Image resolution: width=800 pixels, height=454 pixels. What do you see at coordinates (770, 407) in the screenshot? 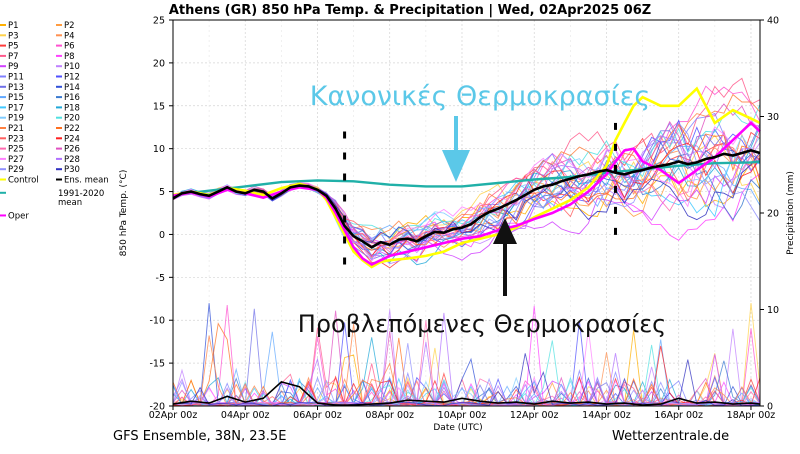
I see `y2-tick-label: 0` at bounding box center [770, 407].